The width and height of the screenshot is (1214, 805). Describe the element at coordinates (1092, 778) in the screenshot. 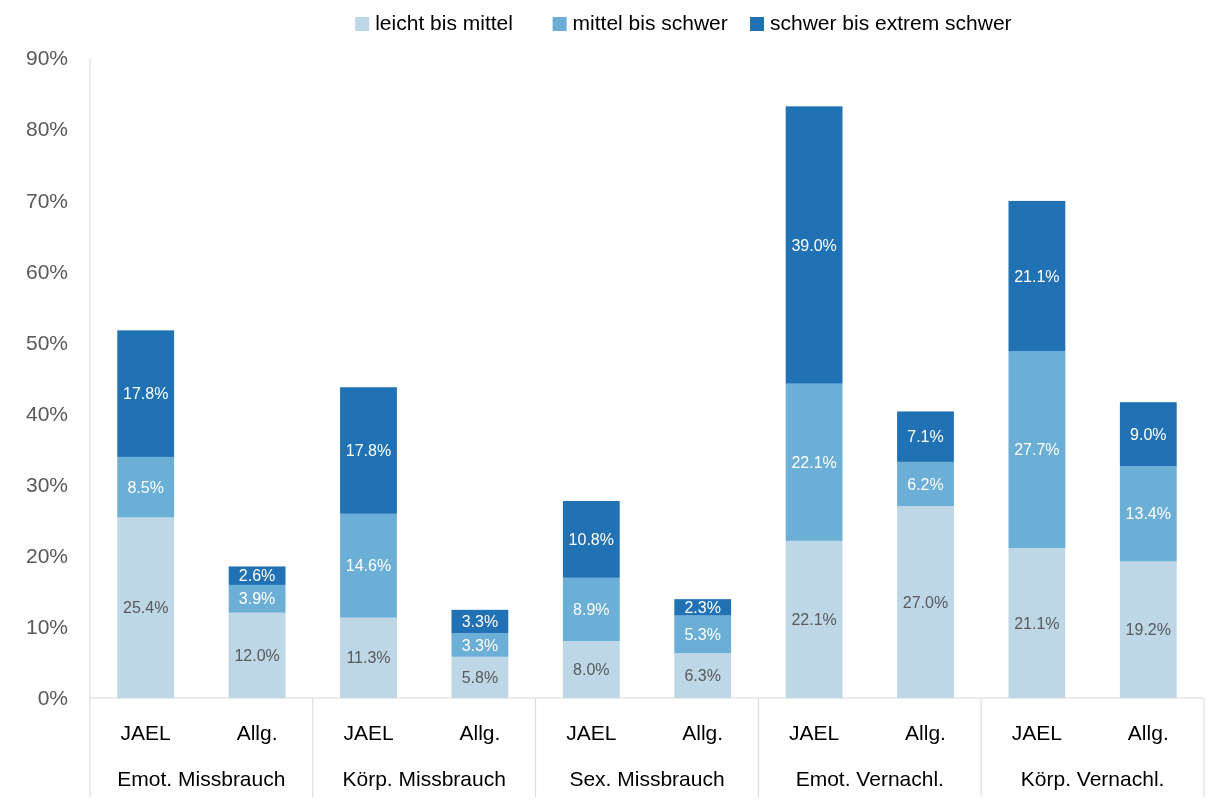

I see `text: Körp. Vernachl.` at that location.